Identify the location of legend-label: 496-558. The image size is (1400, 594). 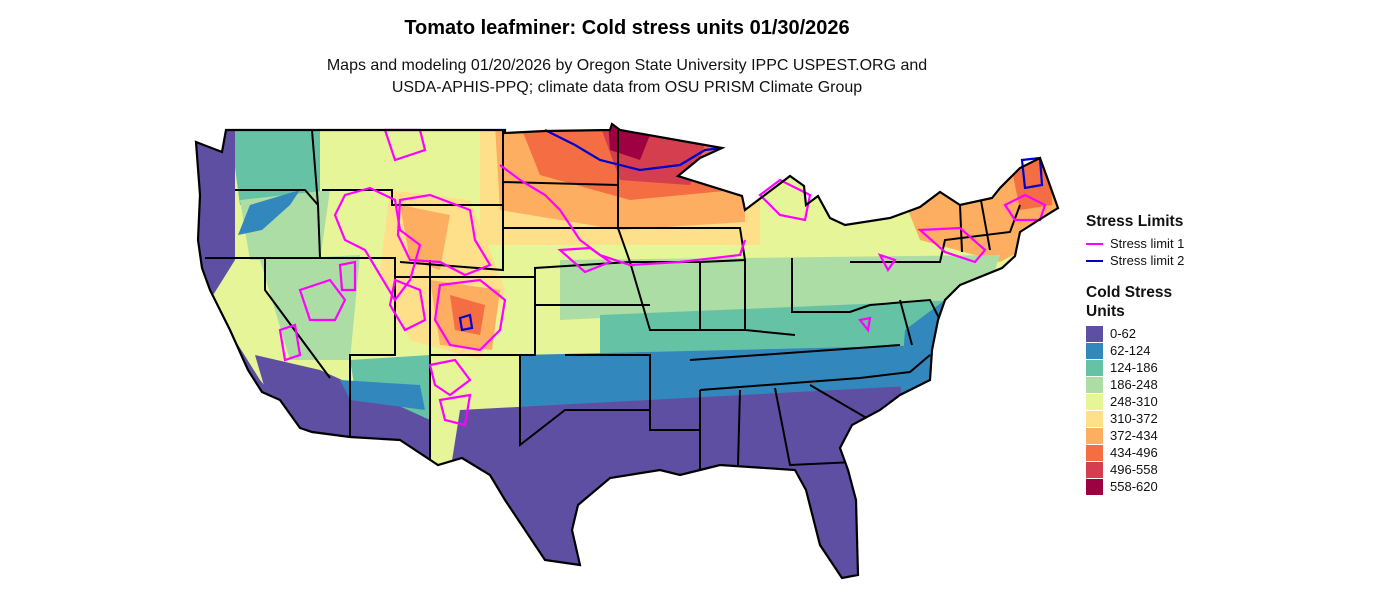
(1134, 469).